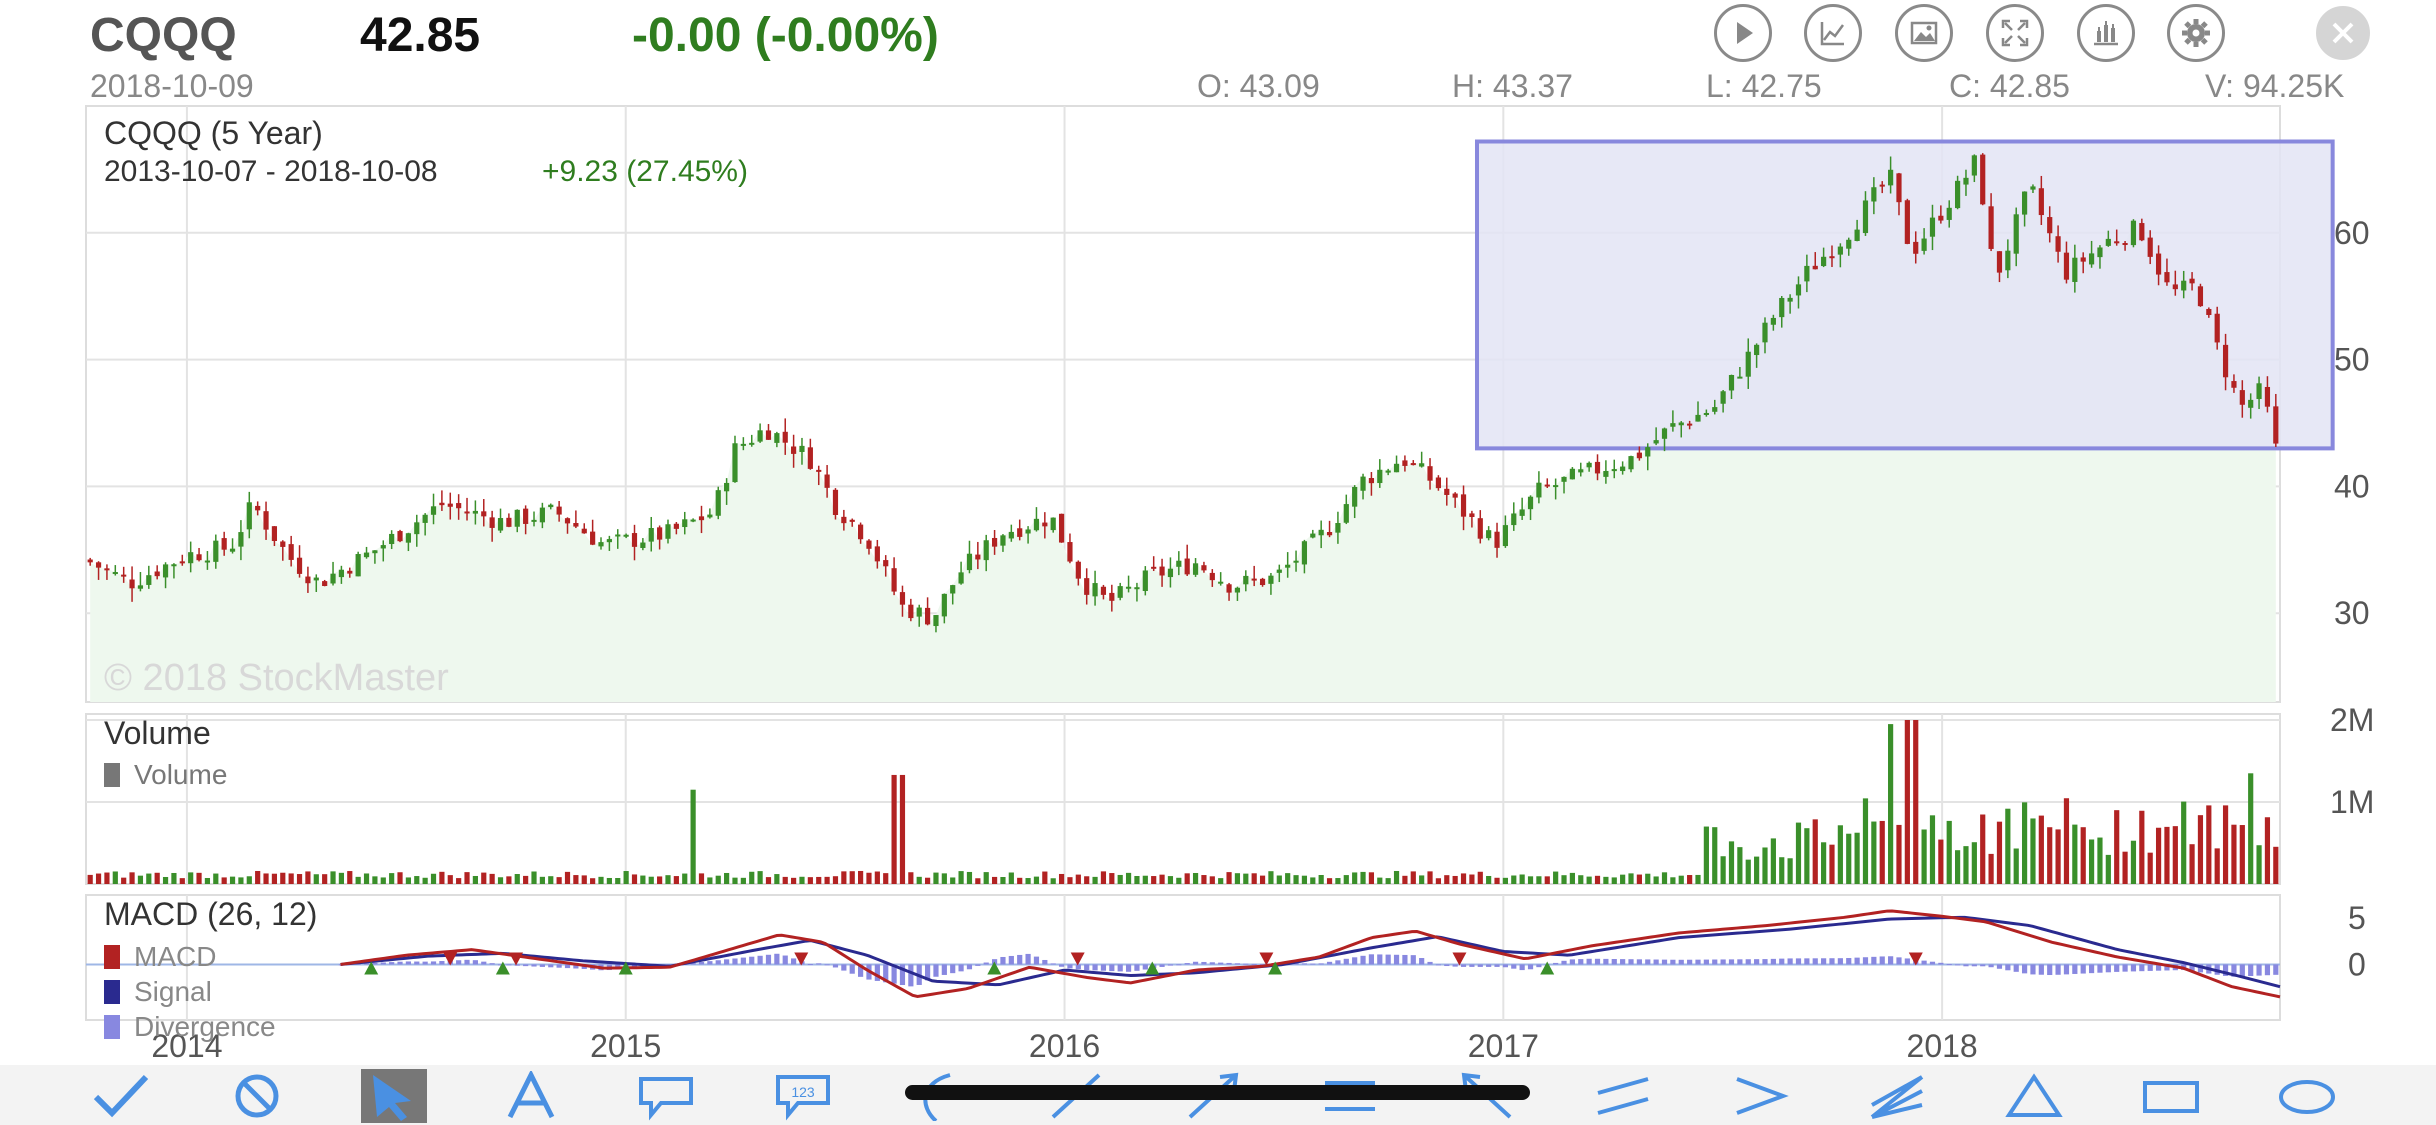 This screenshot has width=2436, height=1125. I want to click on check-tool, so click(121, 1096).